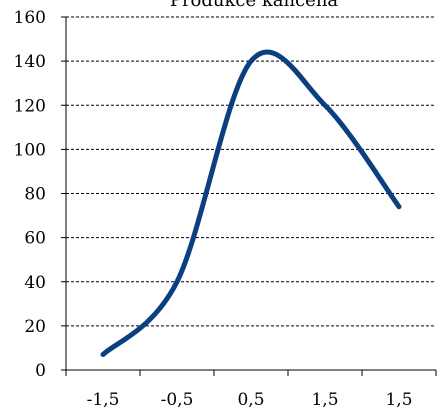  I want to click on x-tick-label: 0,5, so click(250, 400).